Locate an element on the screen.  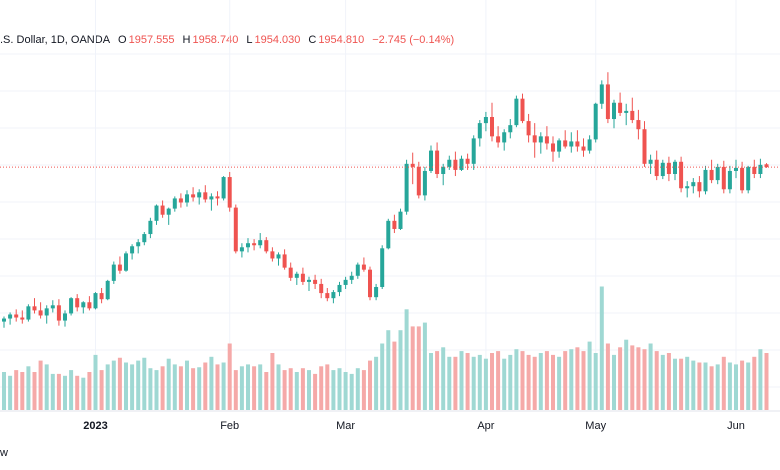
low-value: 1954.030 is located at coordinates (277, 40).